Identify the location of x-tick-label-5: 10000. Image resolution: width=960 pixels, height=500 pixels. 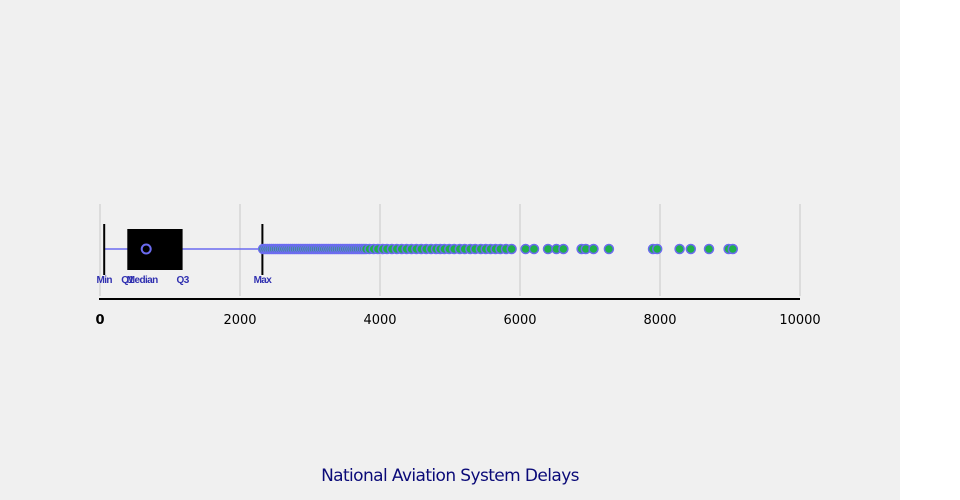
(799, 320).